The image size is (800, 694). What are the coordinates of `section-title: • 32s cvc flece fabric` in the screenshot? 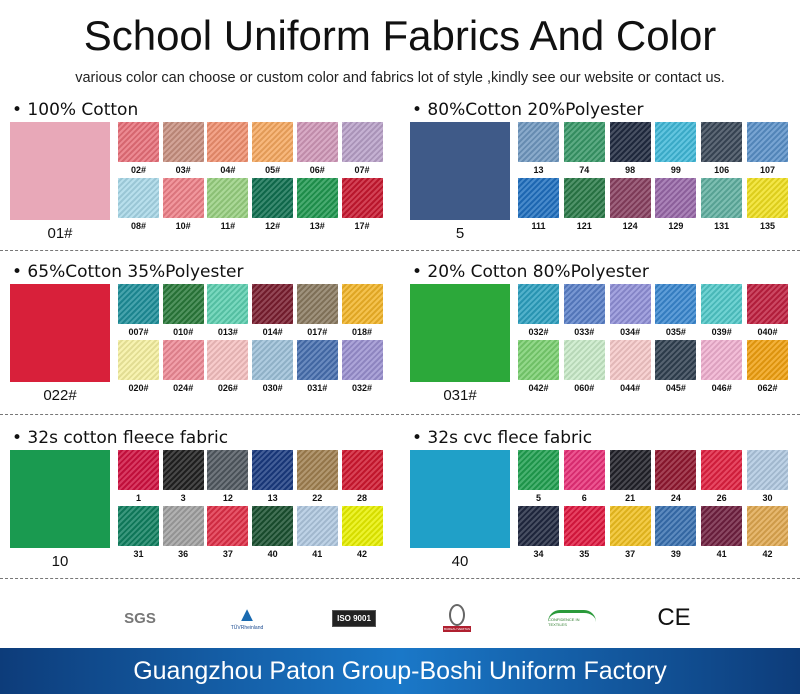 It's located at (502, 438).